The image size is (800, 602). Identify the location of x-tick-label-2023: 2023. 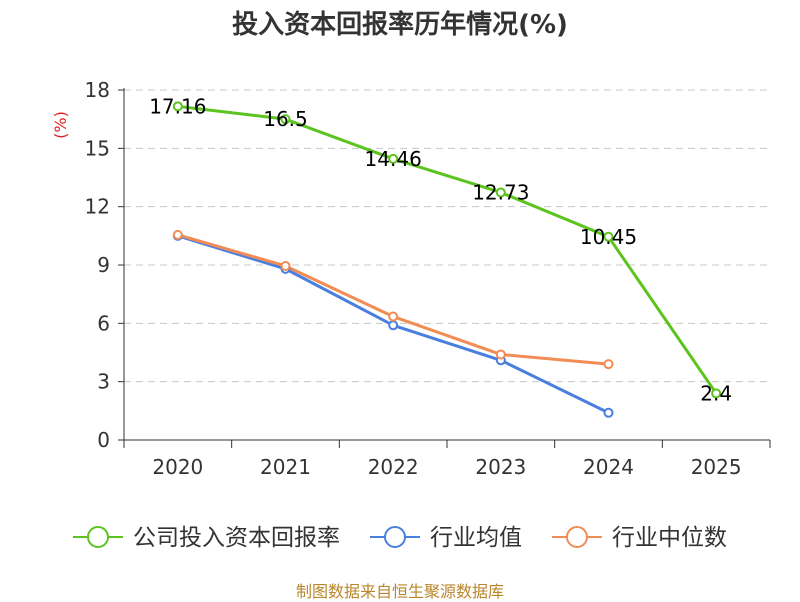
(500, 467).